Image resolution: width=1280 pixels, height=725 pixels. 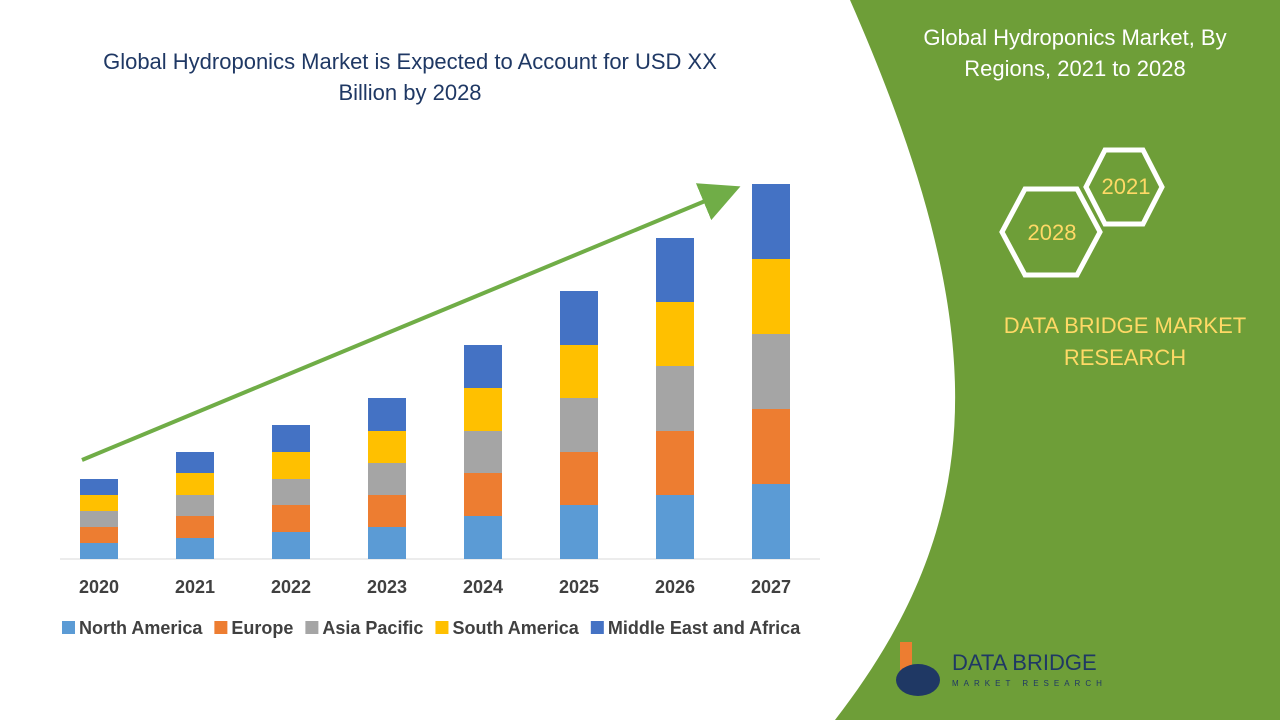 I want to click on x-tick-label: 2020, so click(x=99, y=587).